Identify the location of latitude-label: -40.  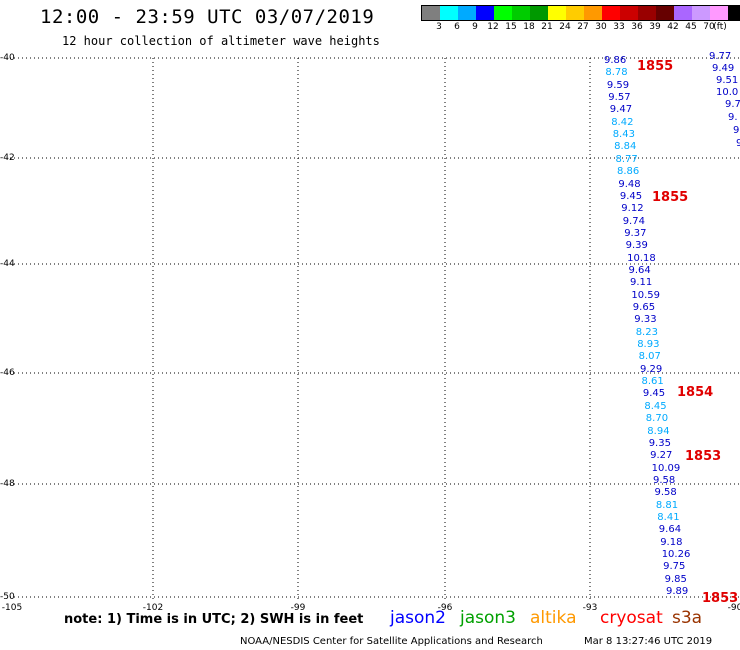
(7, 58).